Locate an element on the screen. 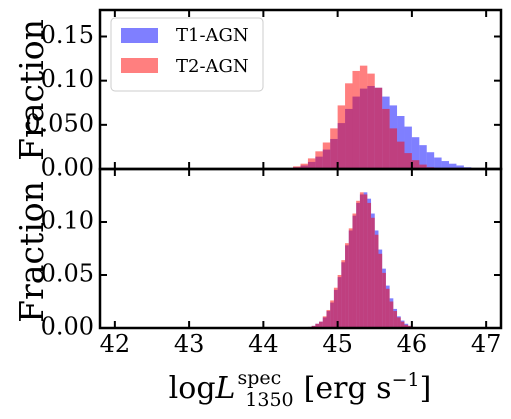 Image resolution: width=511 pixels, height=419 pixels. x-axis-label-superscript: spec is located at coordinates (259, 378).